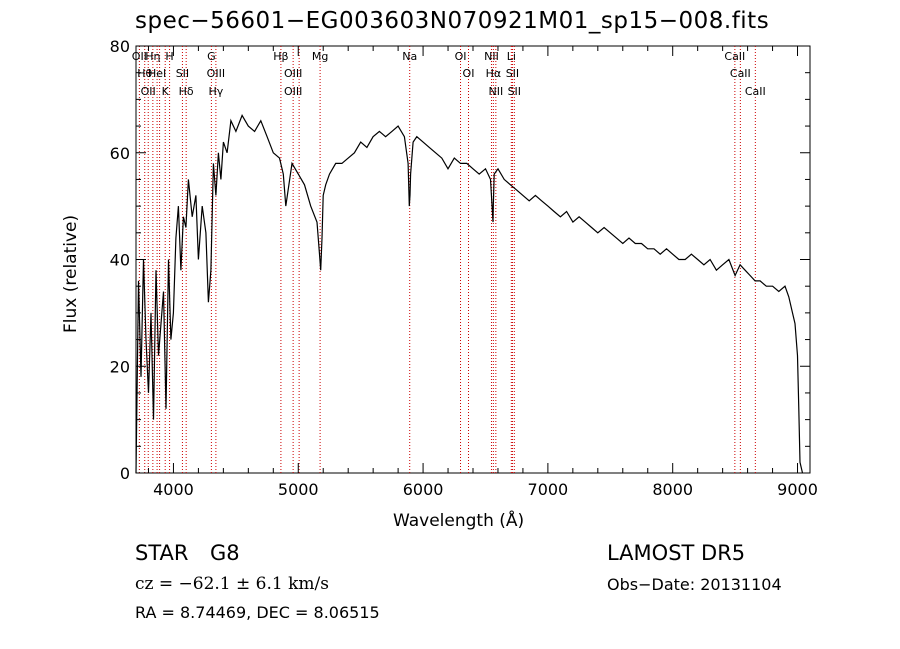 This screenshot has width=900, height=649. I want to click on x-tick-label: 8000, so click(672, 489).